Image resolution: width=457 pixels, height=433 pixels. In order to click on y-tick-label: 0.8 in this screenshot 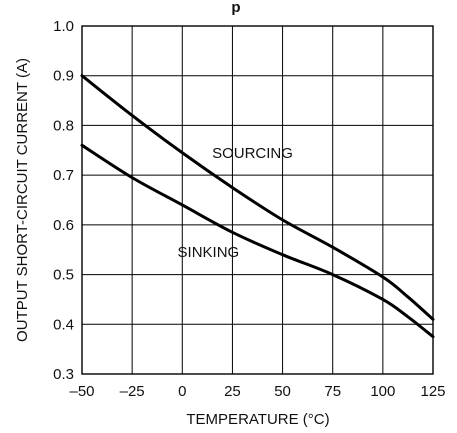, I will do `click(63, 125)`.